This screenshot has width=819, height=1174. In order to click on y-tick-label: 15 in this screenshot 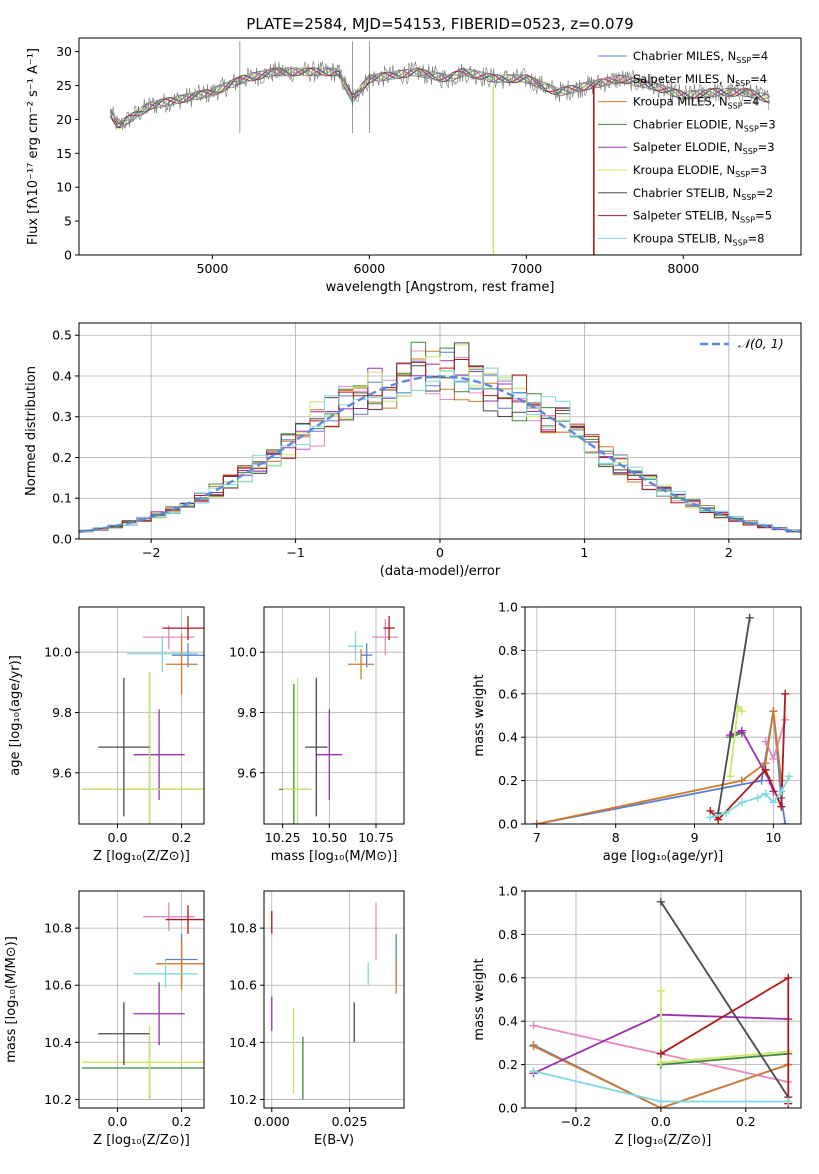, I will do `click(64, 153)`.